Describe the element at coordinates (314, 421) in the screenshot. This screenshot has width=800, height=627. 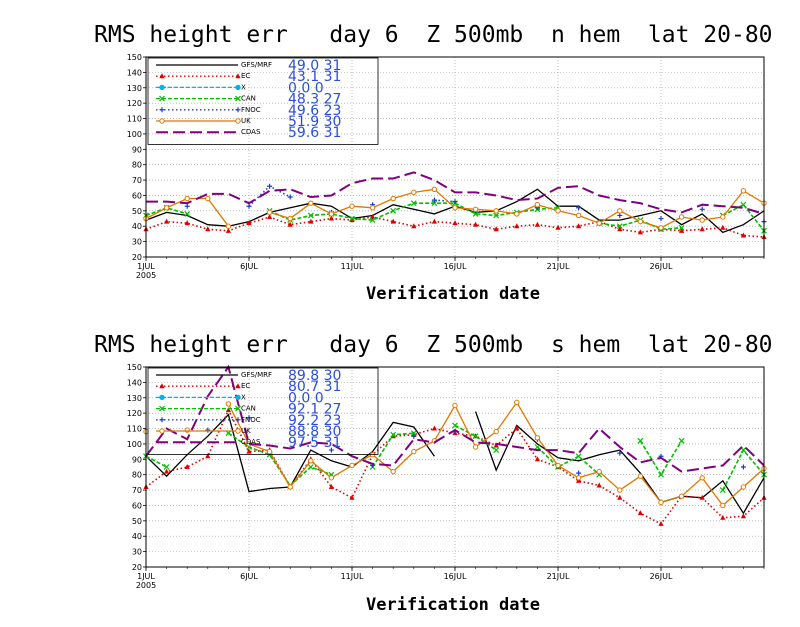
I see `legend-entry-value: 92.2 23` at that location.